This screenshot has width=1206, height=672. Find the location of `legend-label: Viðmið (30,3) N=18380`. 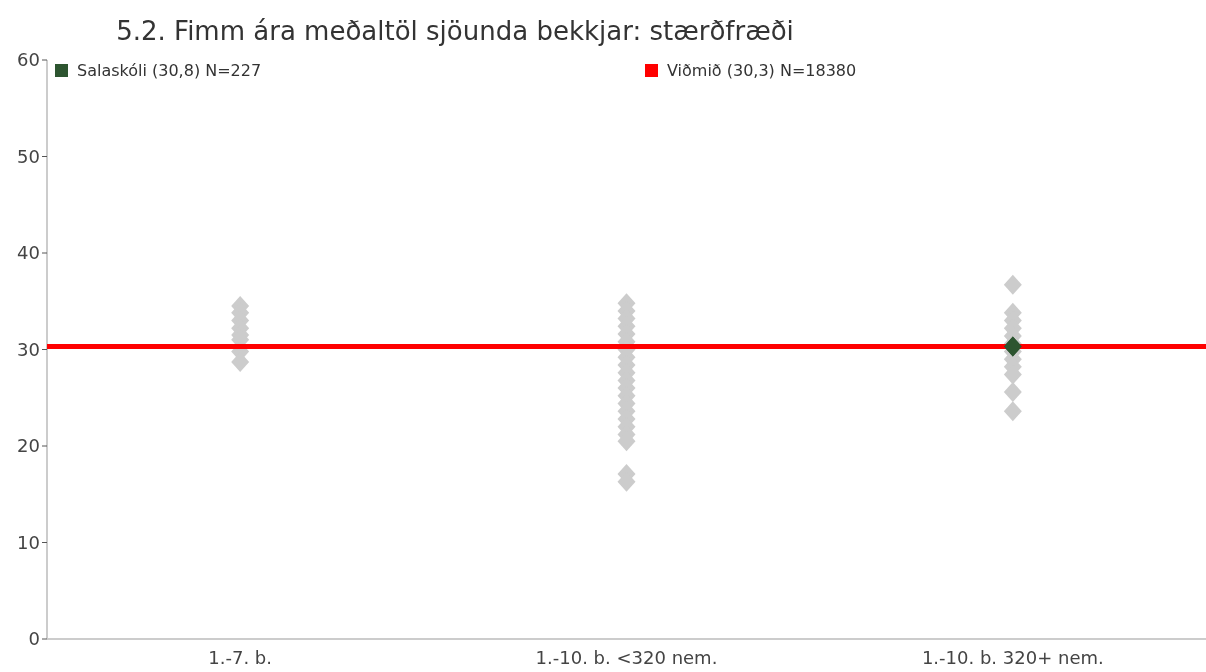

legend-label: Viðmið (30,3) N=18380 is located at coordinates (762, 70).